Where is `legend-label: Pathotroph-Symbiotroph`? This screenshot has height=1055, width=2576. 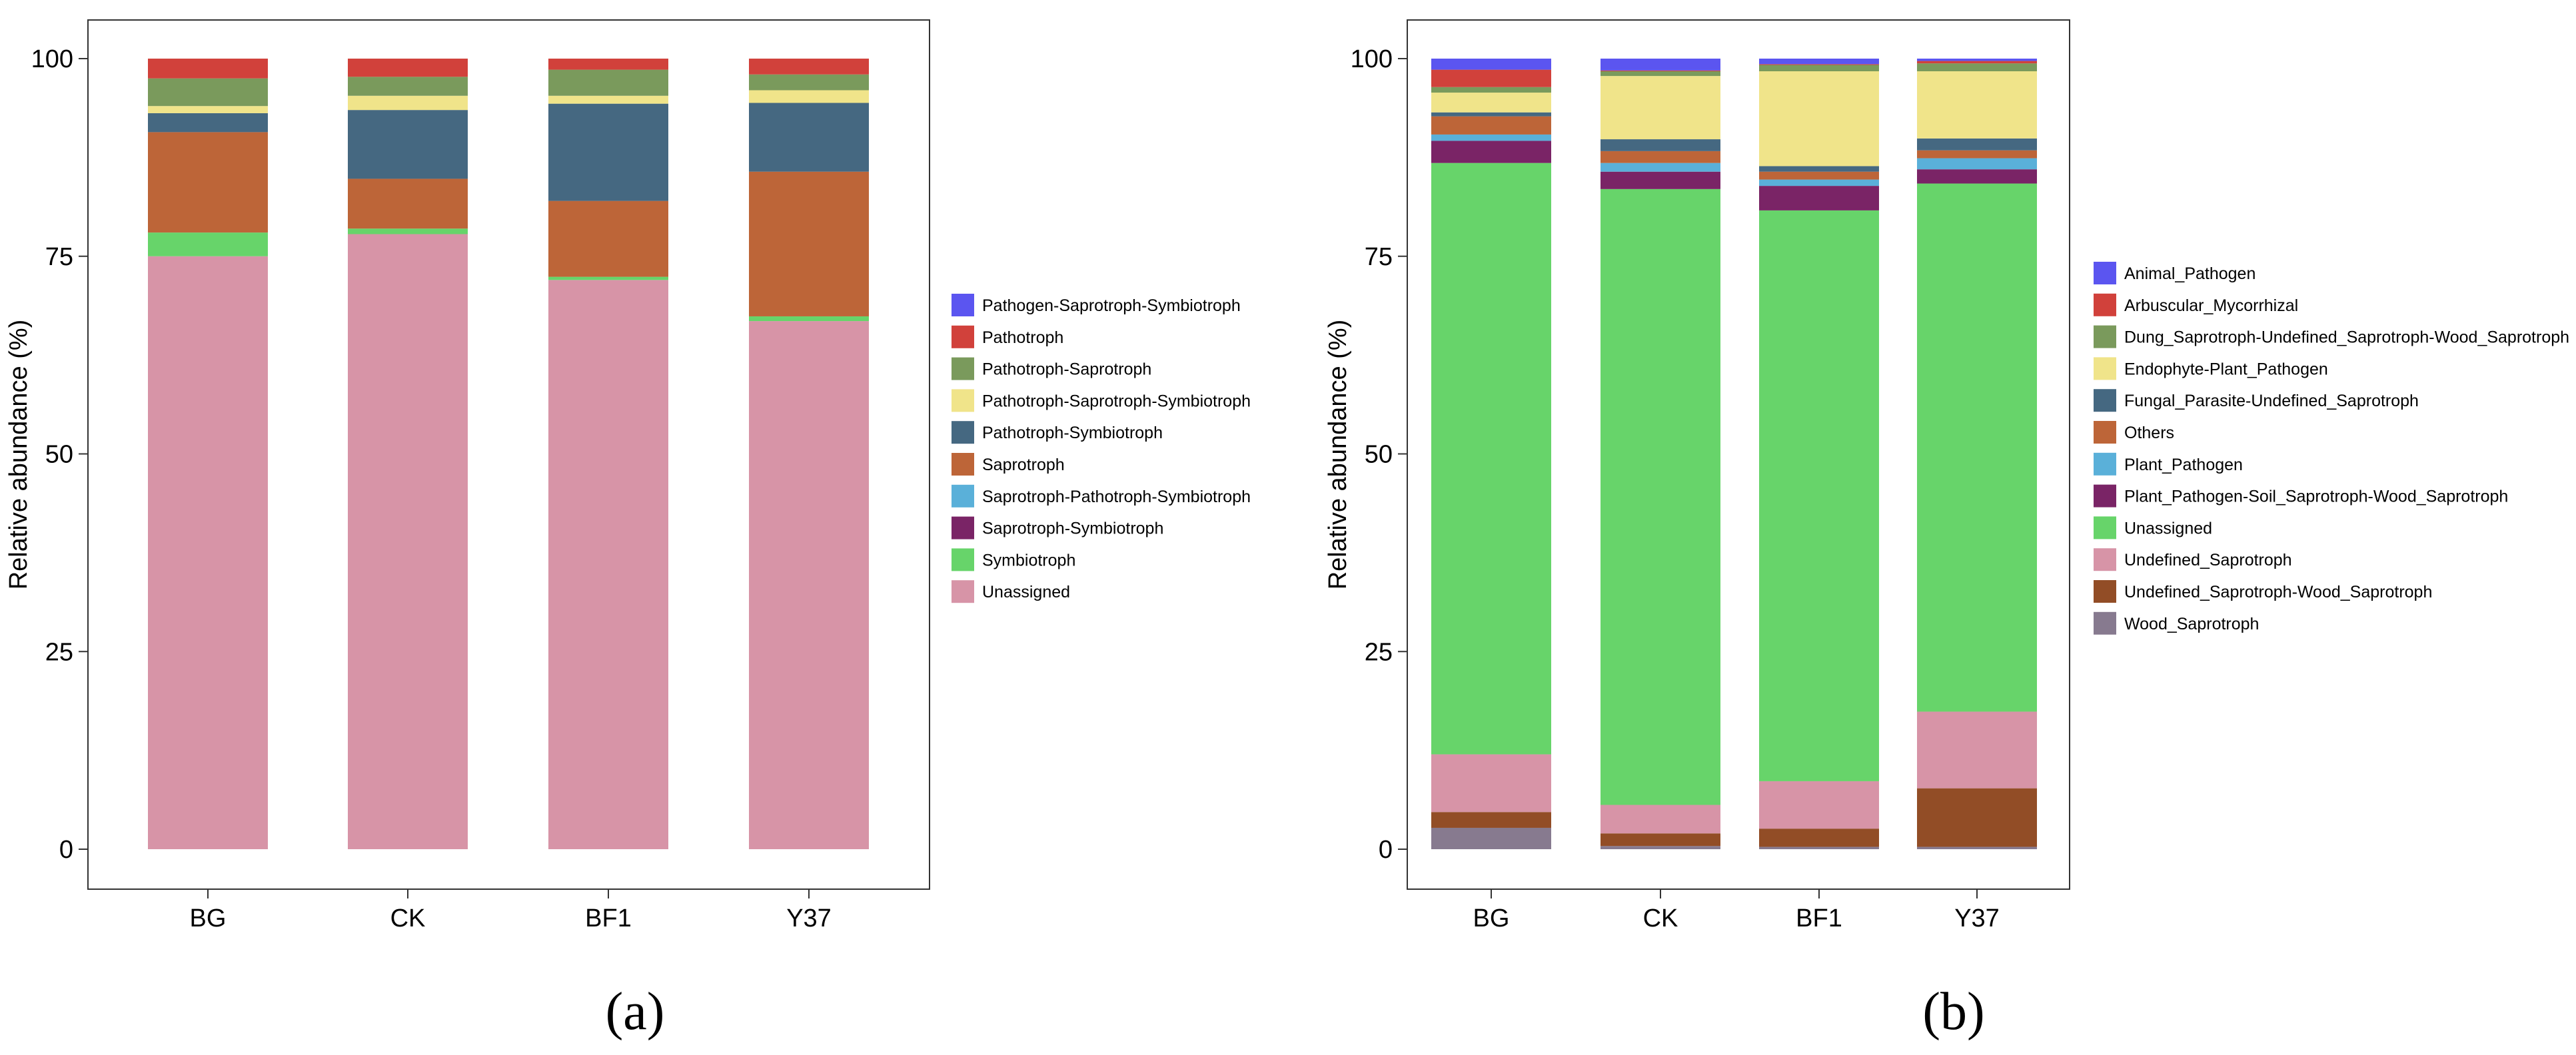 legend-label: Pathotroph-Symbiotroph is located at coordinates (1072, 433).